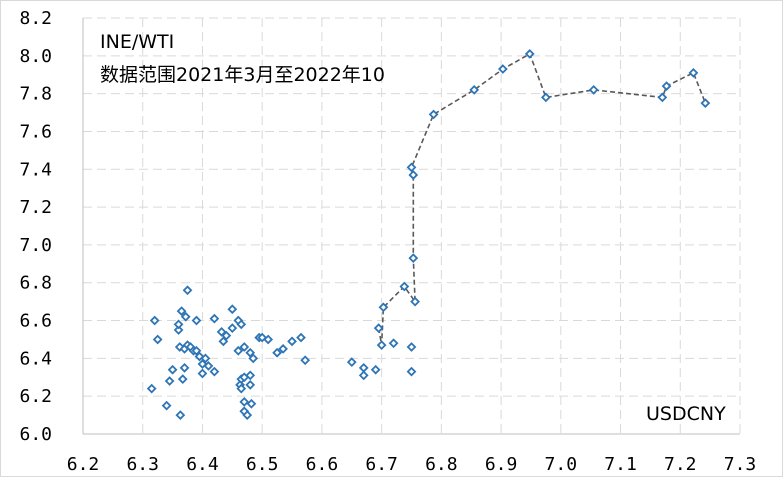 The width and height of the screenshot is (783, 477). What do you see at coordinates (620, 464) in the screenshot?
I see `x-tick-label: 7.1` at bounding box center [620, 464].